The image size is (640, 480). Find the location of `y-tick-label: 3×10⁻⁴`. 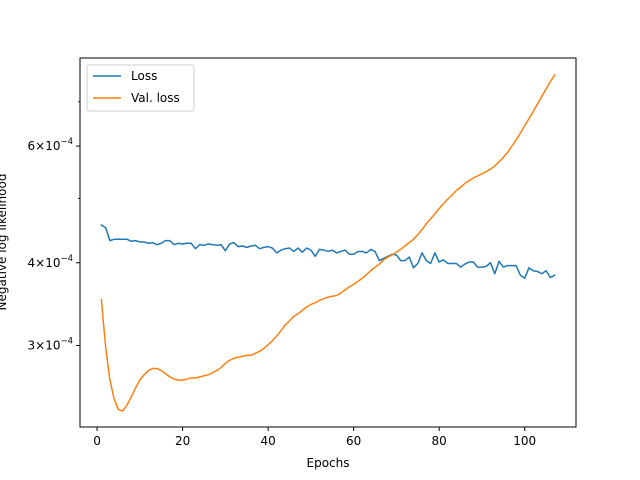

y-tick-label: 3×10⁻⁴ is located at coordinates (51, 345).